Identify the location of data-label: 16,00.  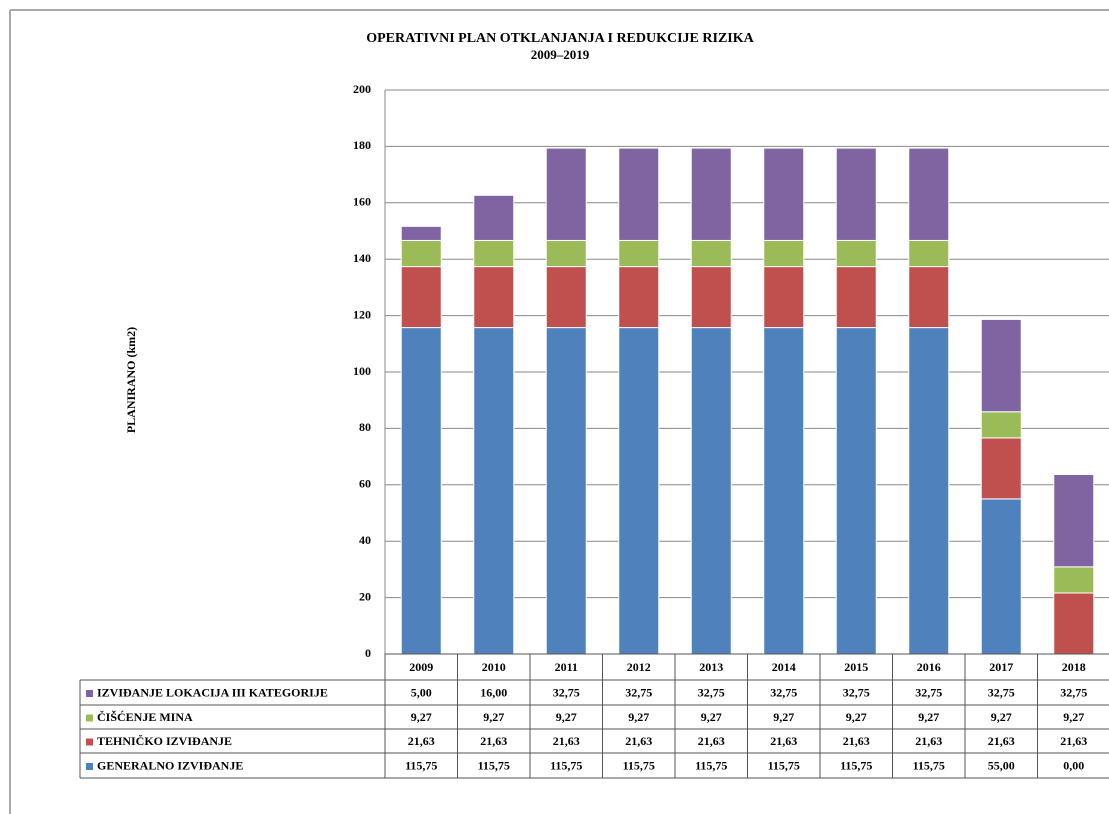
(493, 692).